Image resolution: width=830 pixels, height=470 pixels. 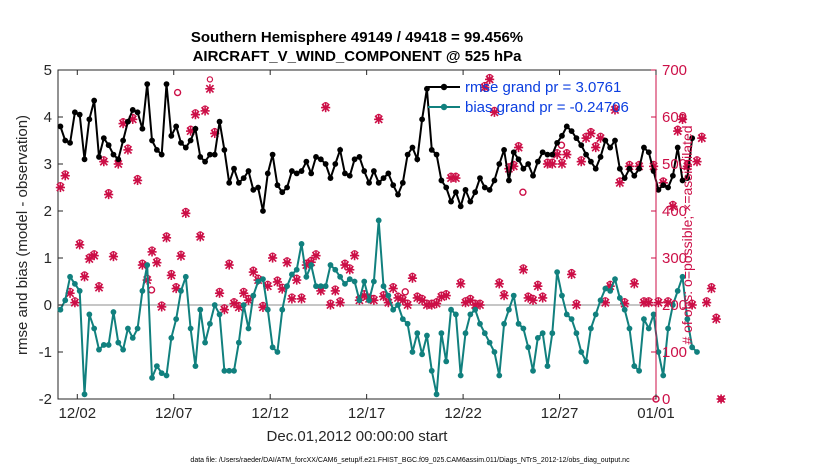 I want to click on left-axis: -2 -1 0 1 2 3 4 5, so click(x=51, y=235).